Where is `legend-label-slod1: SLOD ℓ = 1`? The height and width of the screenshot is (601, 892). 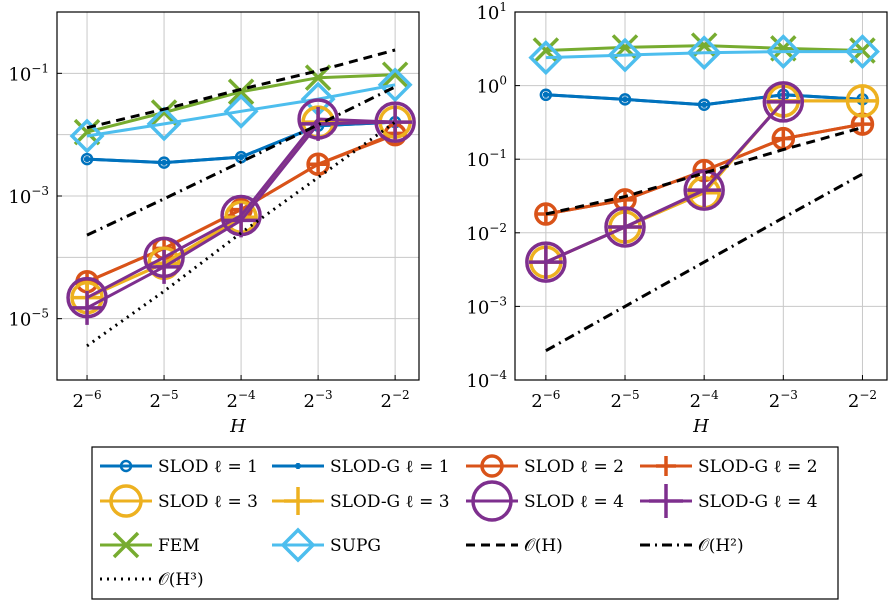
legend-label-slod1: SLOD ℓ = 1 is located at coordinates (208, 467).